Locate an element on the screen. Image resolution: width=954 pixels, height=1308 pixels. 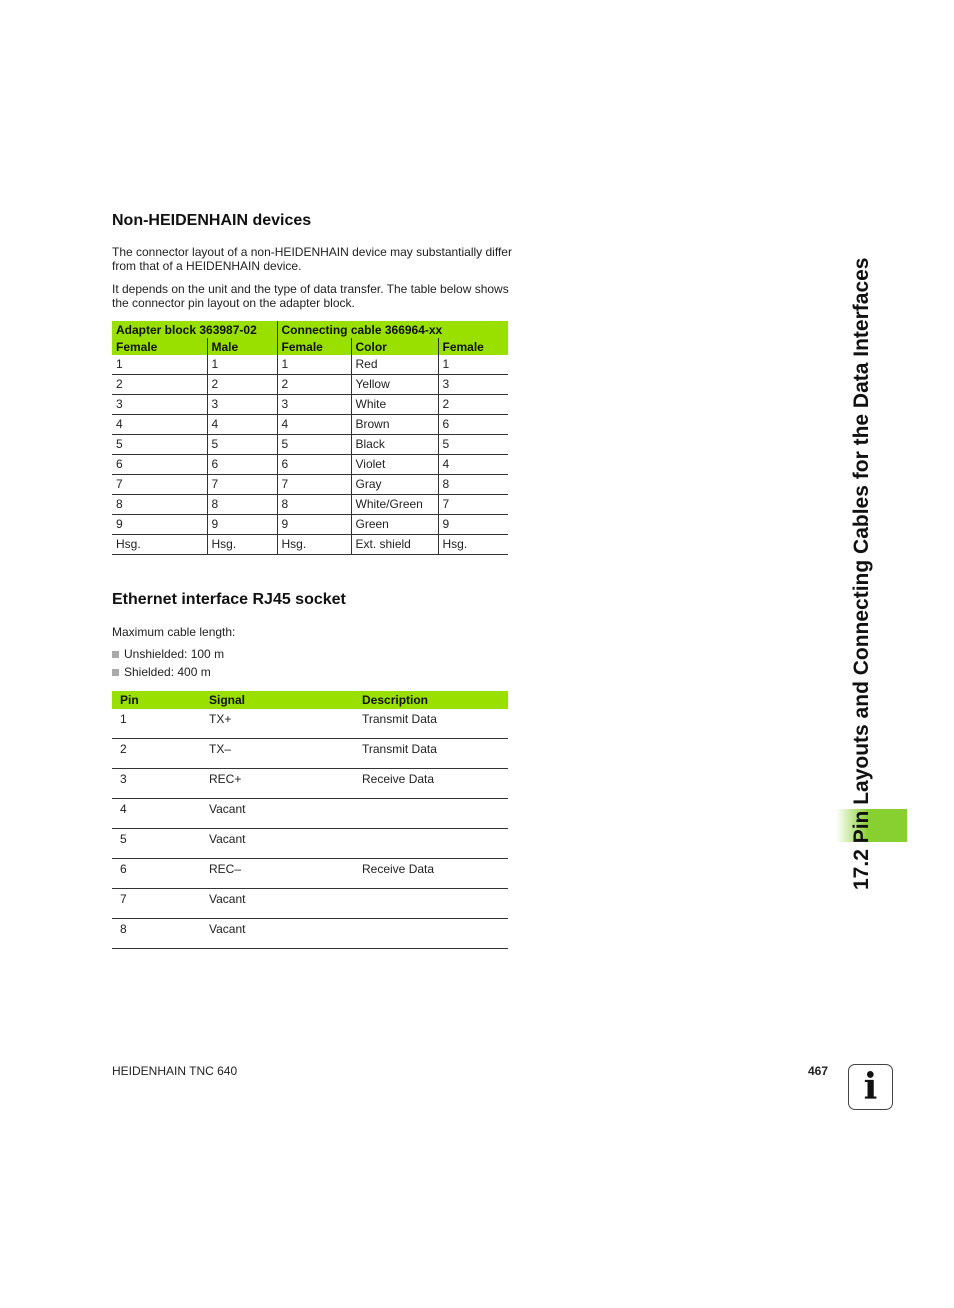
table-row: 3 REC+ Receive Data is located at coordinates (310, 783).